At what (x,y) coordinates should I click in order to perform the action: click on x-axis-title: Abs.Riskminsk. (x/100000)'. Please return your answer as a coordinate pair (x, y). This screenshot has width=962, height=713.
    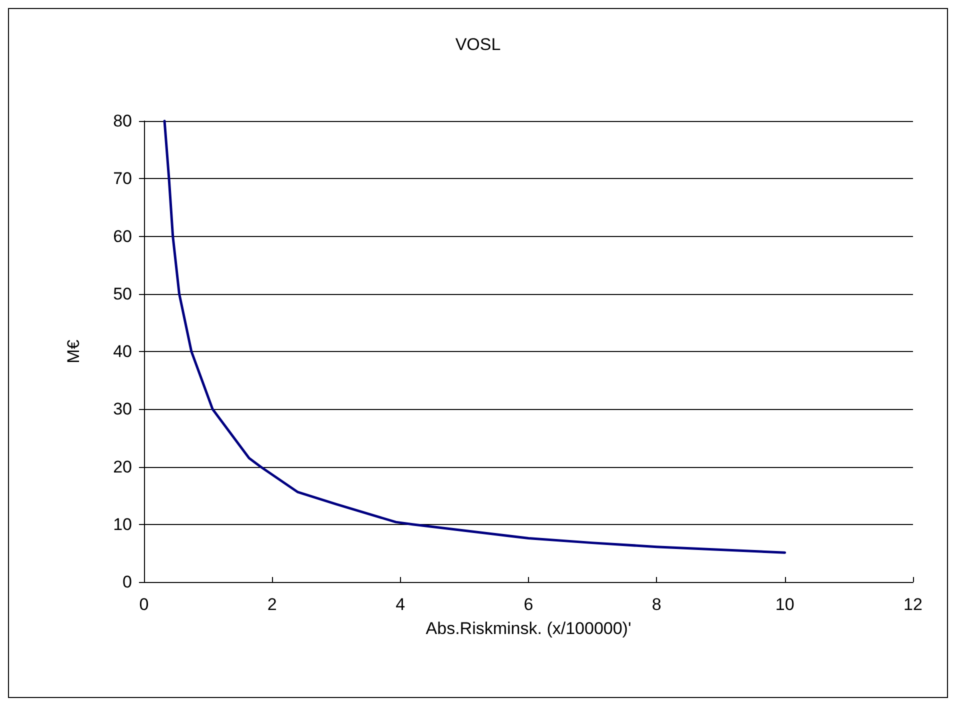
    Looking at the image, I should click on (529, 628).